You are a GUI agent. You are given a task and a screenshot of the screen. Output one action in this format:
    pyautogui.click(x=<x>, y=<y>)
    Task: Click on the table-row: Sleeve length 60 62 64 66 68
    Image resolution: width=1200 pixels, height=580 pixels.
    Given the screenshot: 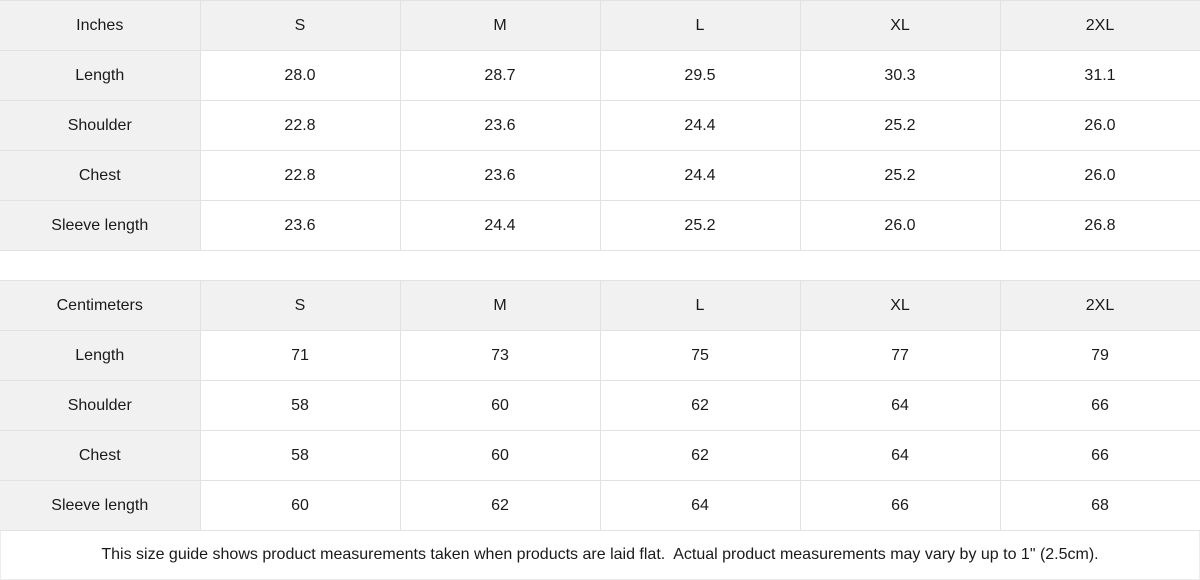 What is the action you would take?
    pyautogui.click(x=600, y=506)
    